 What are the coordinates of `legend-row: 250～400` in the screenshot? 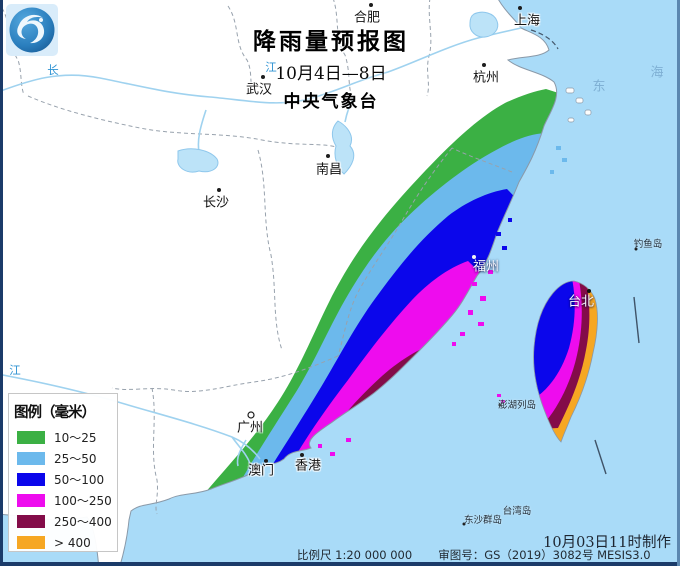 It's located at (63, 521).